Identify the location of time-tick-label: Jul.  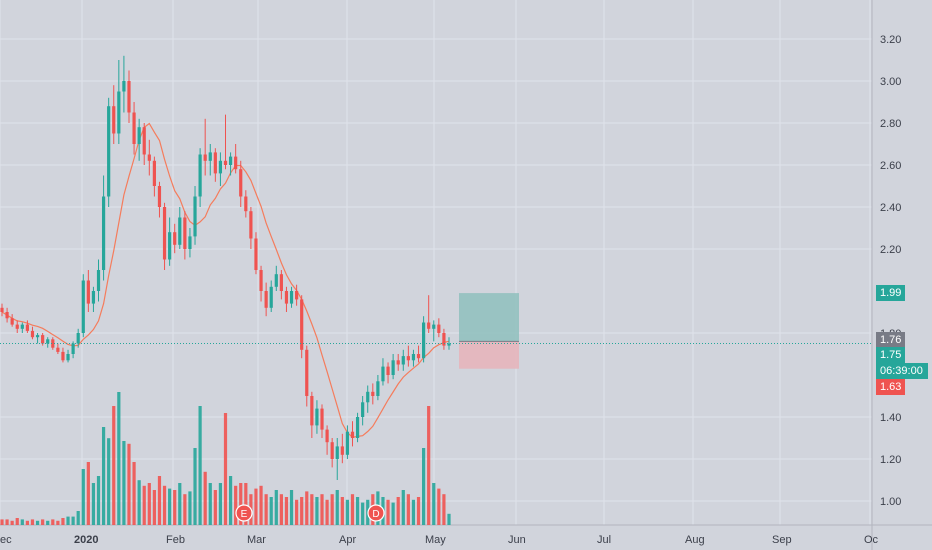
(604, 540).